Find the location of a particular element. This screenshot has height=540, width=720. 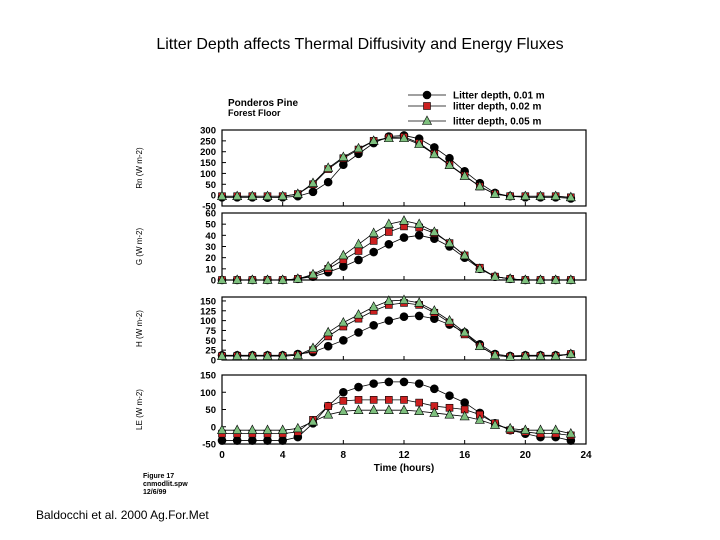

y-tick-label: 150 is located at coordinates (208, 163).